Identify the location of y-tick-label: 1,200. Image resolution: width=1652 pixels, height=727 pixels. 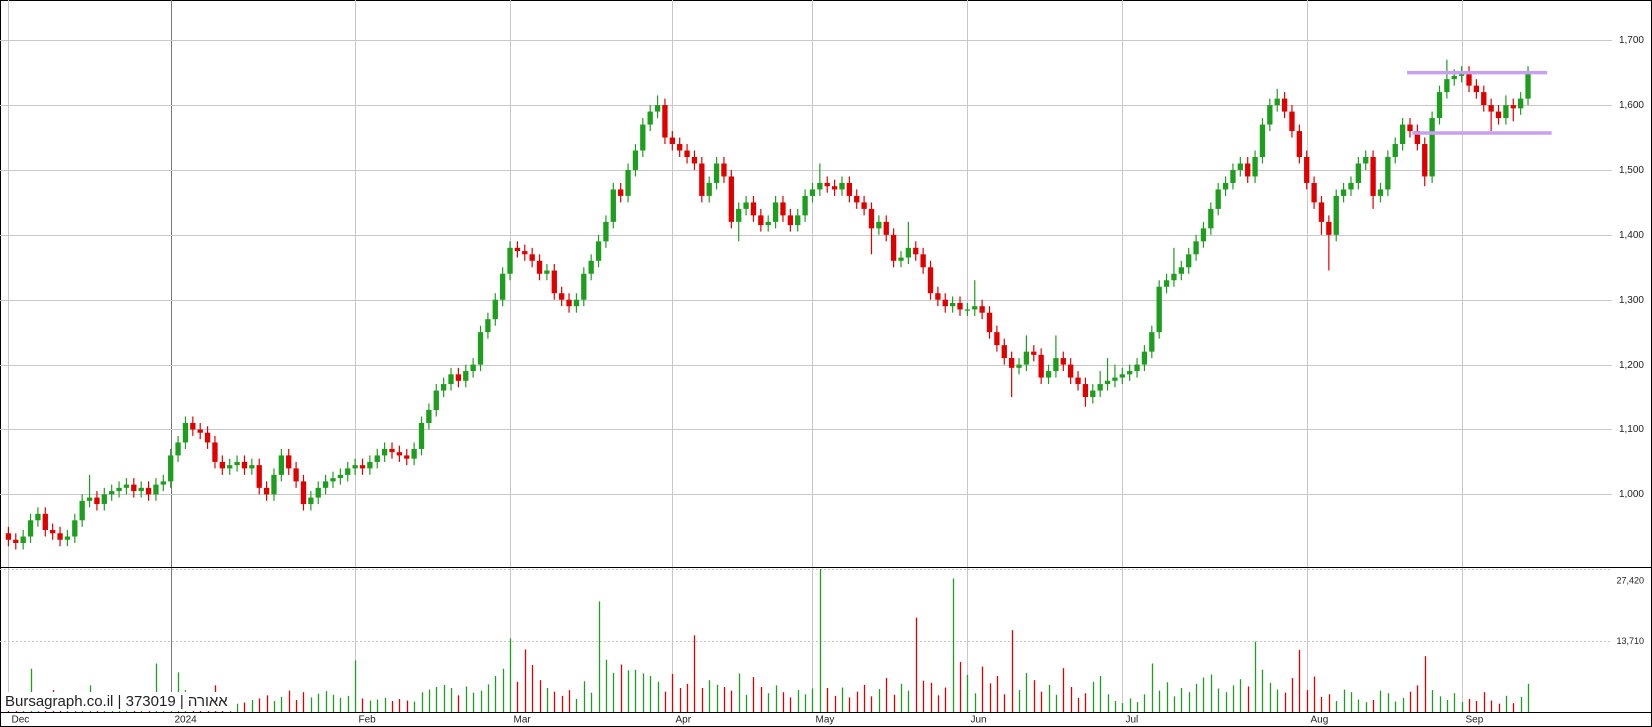
(1631, 365).